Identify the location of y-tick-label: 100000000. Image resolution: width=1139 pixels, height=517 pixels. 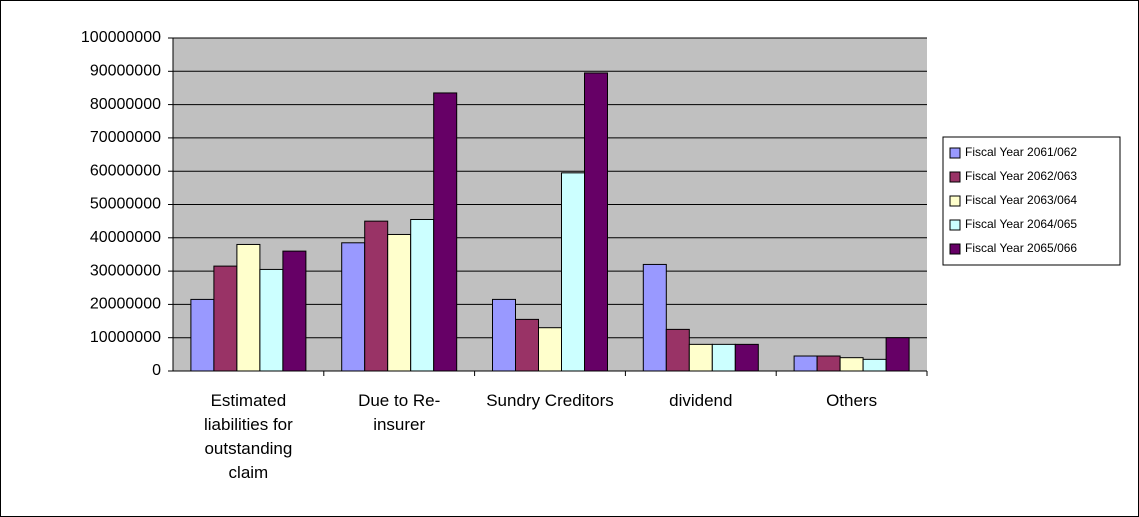
(121, 37).